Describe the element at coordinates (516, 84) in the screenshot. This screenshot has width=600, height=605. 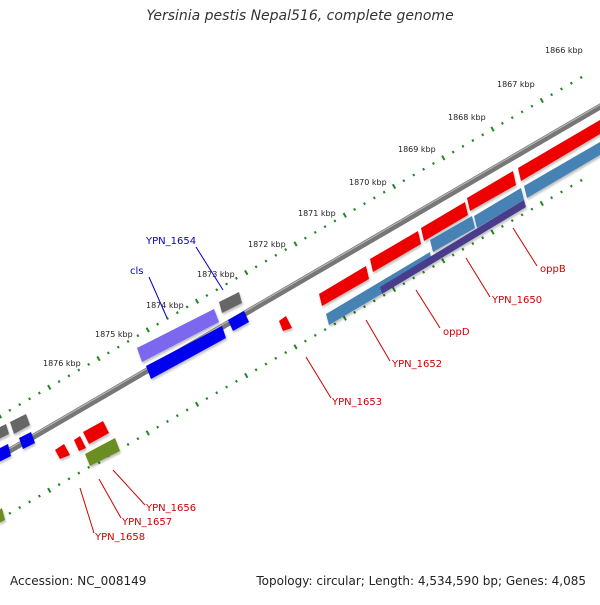
I see `ruler-label-1867: 1867 kbp` at that location.